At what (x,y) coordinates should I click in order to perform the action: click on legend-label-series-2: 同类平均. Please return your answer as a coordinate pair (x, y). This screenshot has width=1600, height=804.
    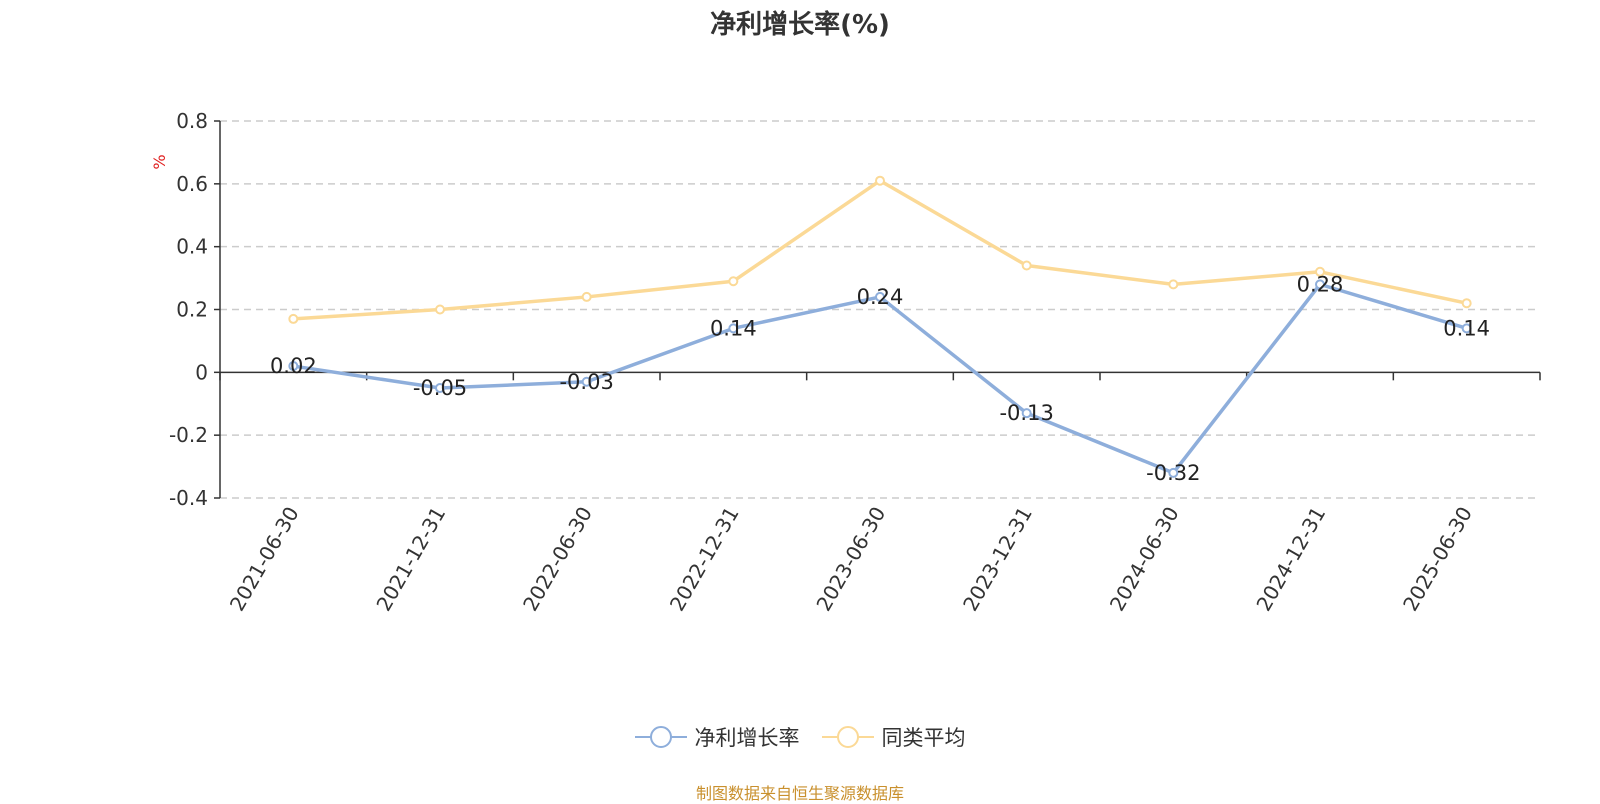
    Looking at the image, I should click on (923, 738).